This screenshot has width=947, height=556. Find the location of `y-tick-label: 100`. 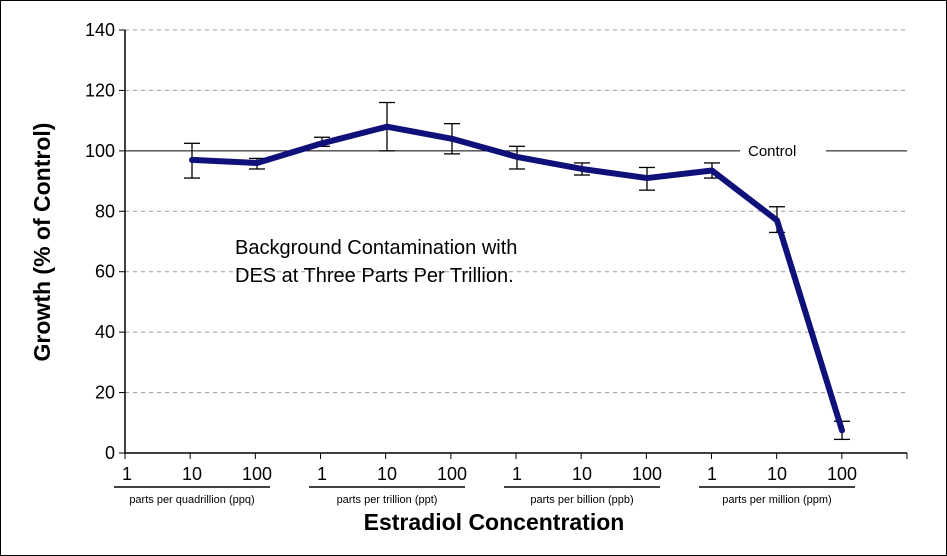

y-tick-label: 100 is located at coordinates (100, 151).